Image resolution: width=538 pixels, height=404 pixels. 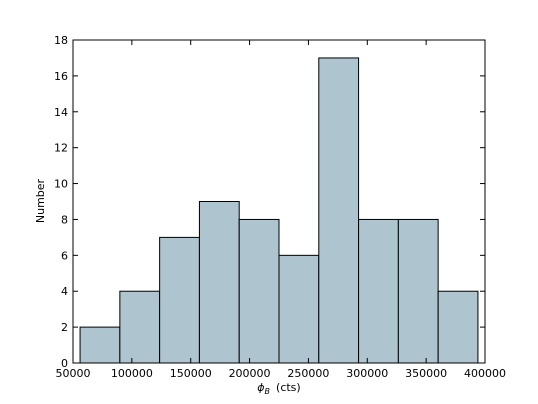 What do you see at coordinates (485, 373) in the screenshot?
I see `x-tick-label: 400000` at bounding box center [485, 373].